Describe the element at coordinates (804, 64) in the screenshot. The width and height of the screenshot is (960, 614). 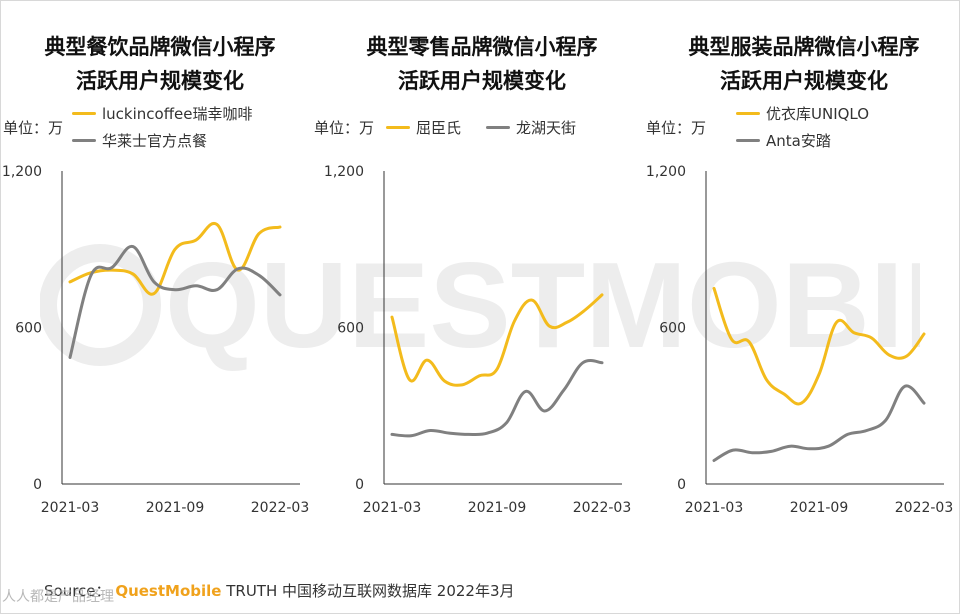
I see `chart-title: 典型服装品牌微信小程序 活跃用户规模变化` at that location.